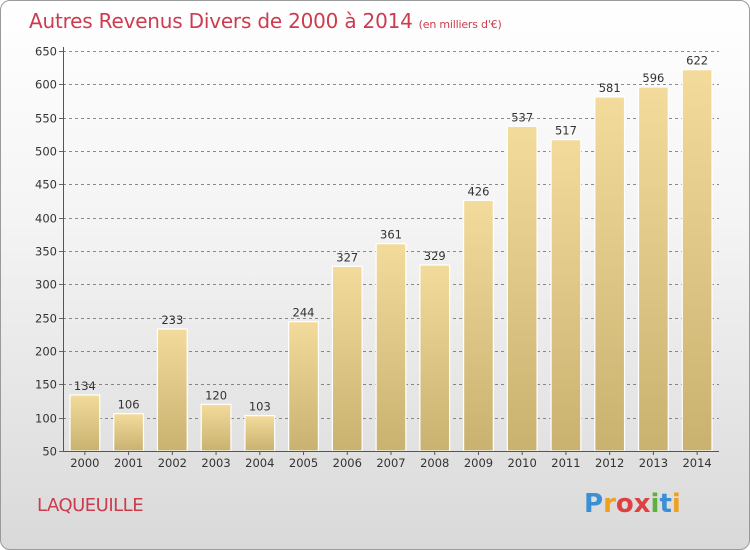 The width and height of the screenshot is (750, 550). Describe the element at coordinates (46, 319) in the screenshot. I see `y-tick-label: 250` at that location.